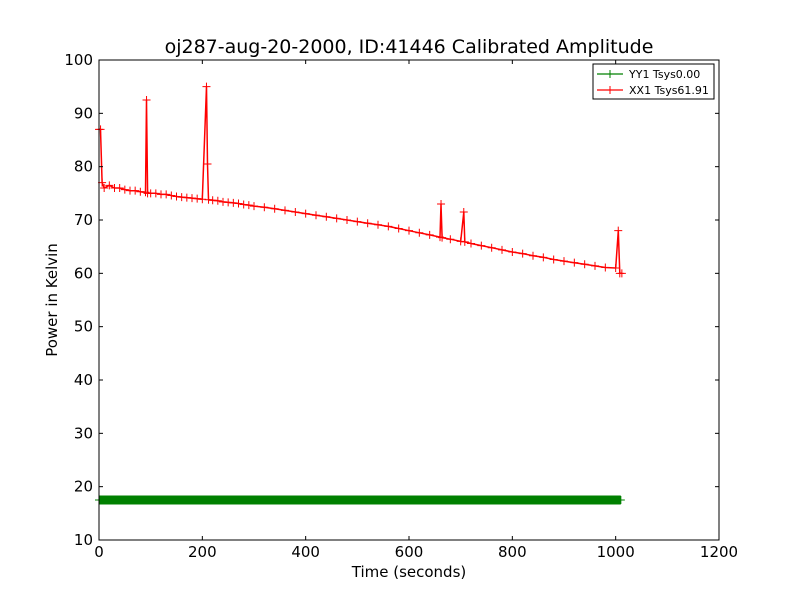 The width and height of the screenshot is (800, 600). What do you see at coordinates (610, 90) in the screenshot?
I see `legend-marker-xx1` at bounding box center [610, 90].